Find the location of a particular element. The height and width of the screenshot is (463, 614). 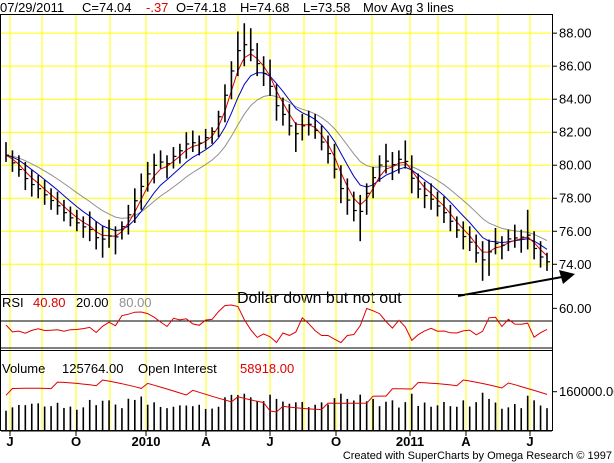

price-axis-ticks: 88.00 86.00 84.00 82.00 80.00 78.00 76.00 74.00 is located at coordinates (572, 149).